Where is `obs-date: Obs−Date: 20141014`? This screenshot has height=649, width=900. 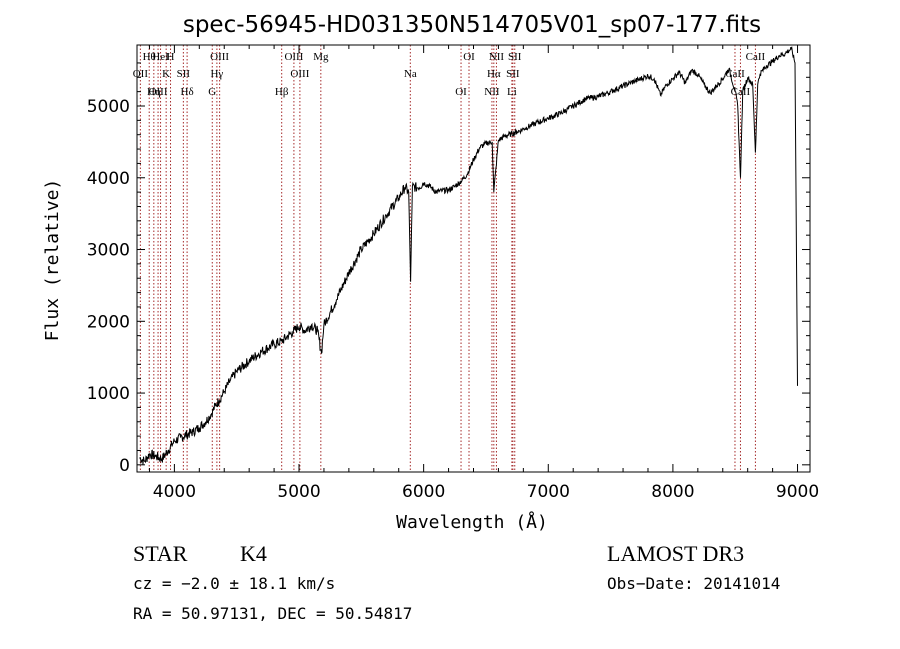
obs-date: Obs−Date: 20141014 is located at coordinates (693, 583).